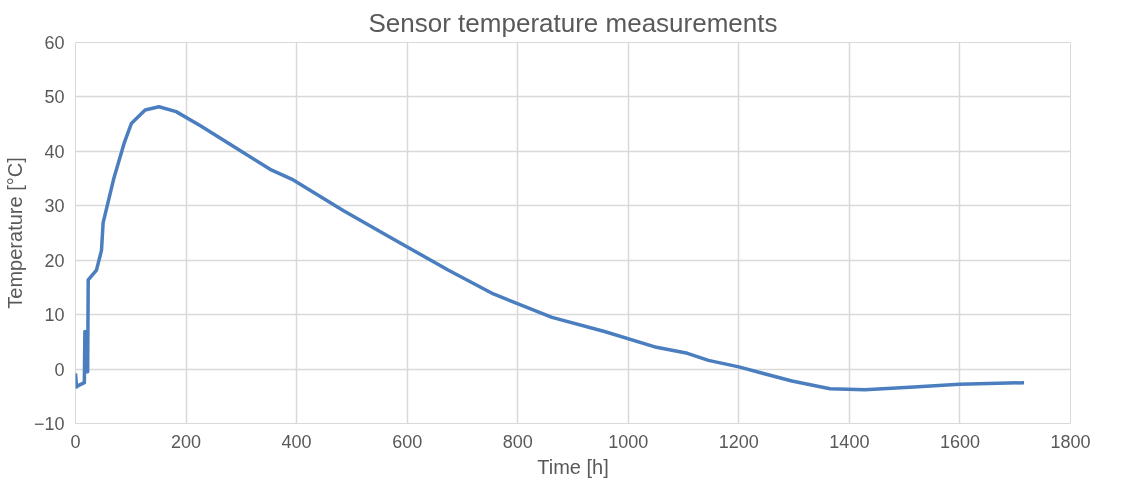 The width and height of the screenshot is (1132, 491). What do you see at coordinates (849, 441) in the screenshot?
I see `x-tick-label: 1400` at bounding box center [849, 441].